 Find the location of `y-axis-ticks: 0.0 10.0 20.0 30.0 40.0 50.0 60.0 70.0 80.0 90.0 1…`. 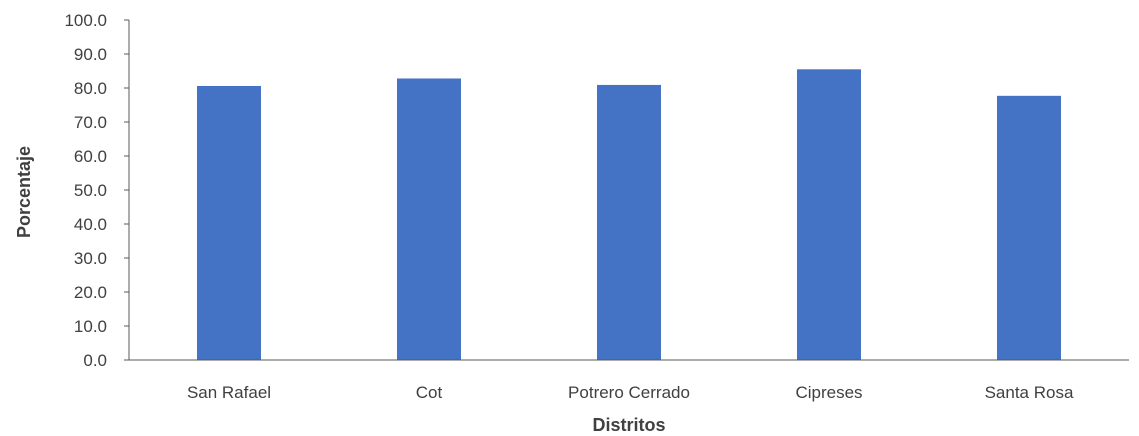

y-axis-ticks: 0.0 10.0 20.0 30.0 40.0 50.0 60.0 70.0 80.0 90.0 1… is located at coordinates (96, 190).